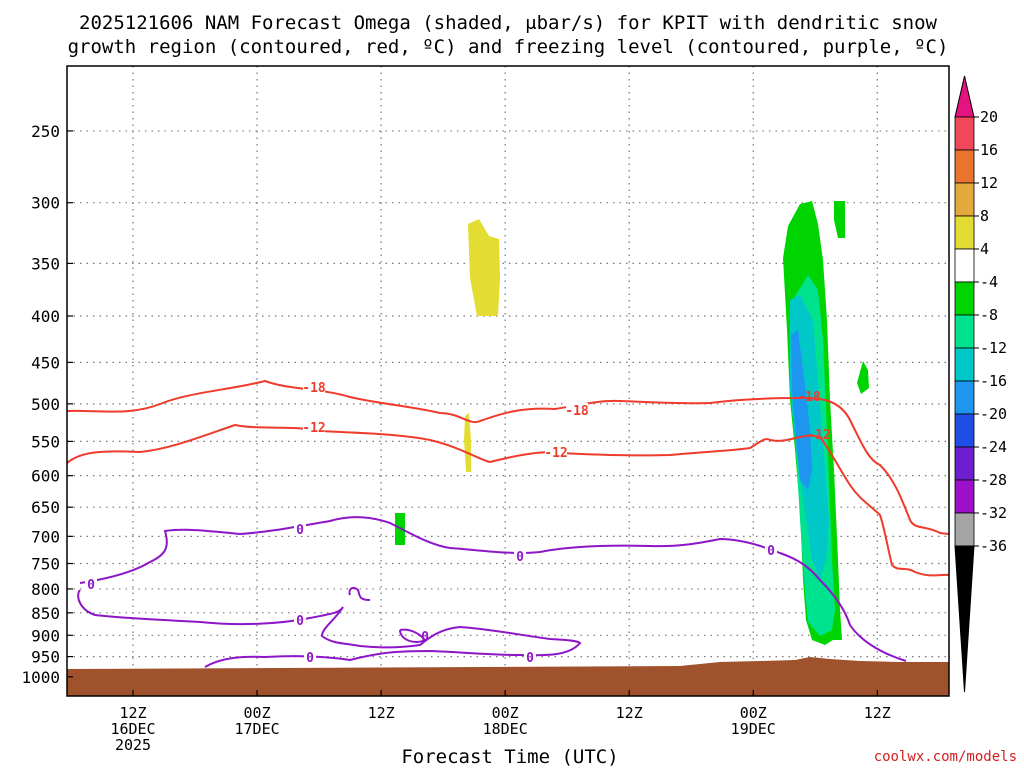 The width and height of the screenshot is (1024, 768). What do you see at coordinates (300, 621) in the screenshot?
I see `label-purple-zero-e: 0` at bounding box center [300, 621].